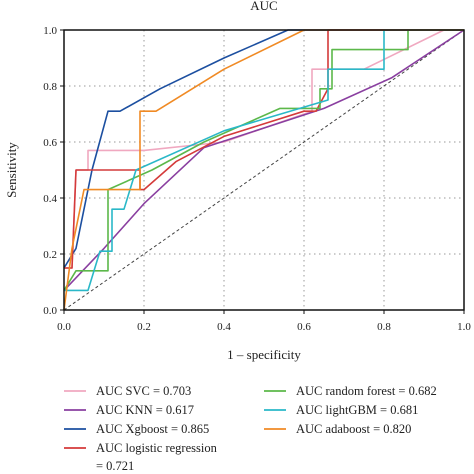  Describe the element at coordinates (353, 429) in the screenshot. I see `legend-entry-label: AUC adaboost = 0.820` at that location.